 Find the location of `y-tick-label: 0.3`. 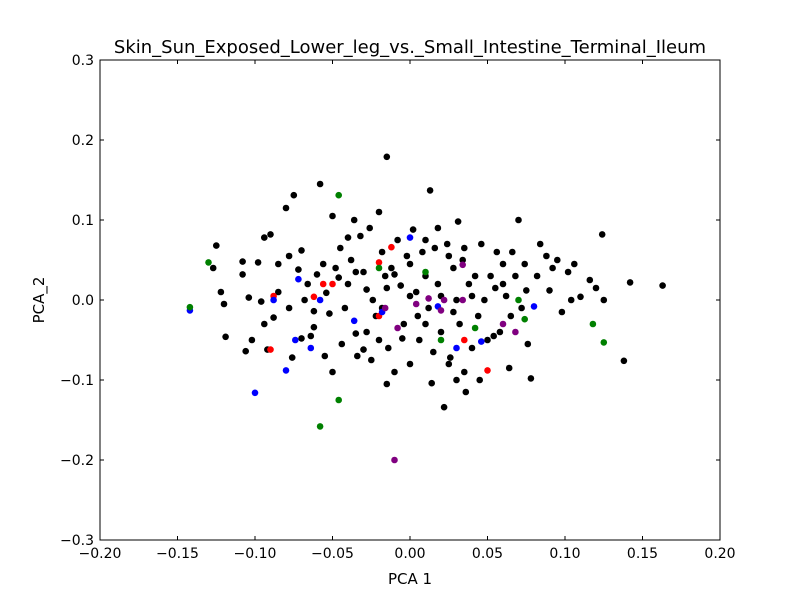

y-tick-label: 0.3 is located at coordinates (83, 61).